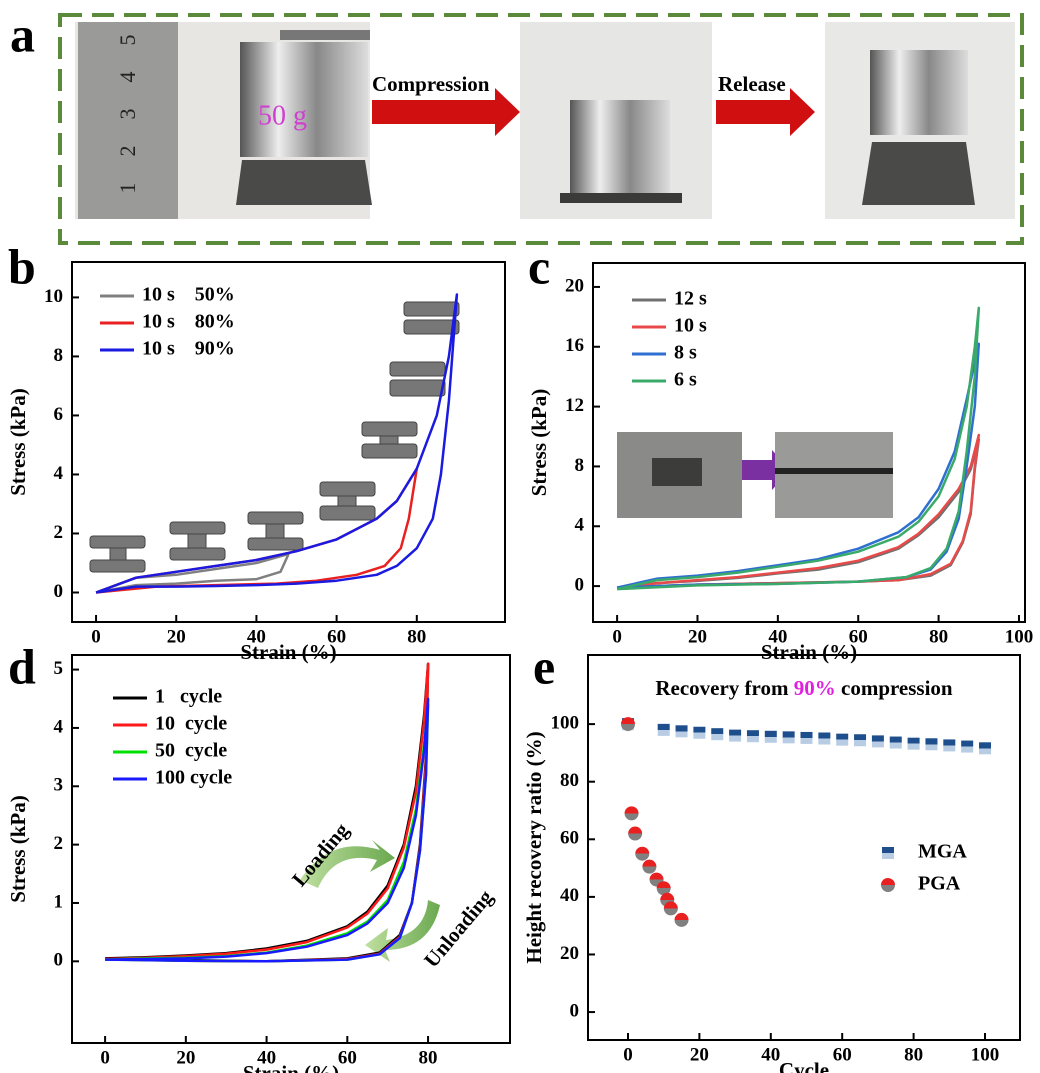 This screenshot has width=1040, height=1073. What do you see at coordinates (188, 697) in the screenshot?
I see `legend-label: 1 cycle` at bounding box center [188, 697].